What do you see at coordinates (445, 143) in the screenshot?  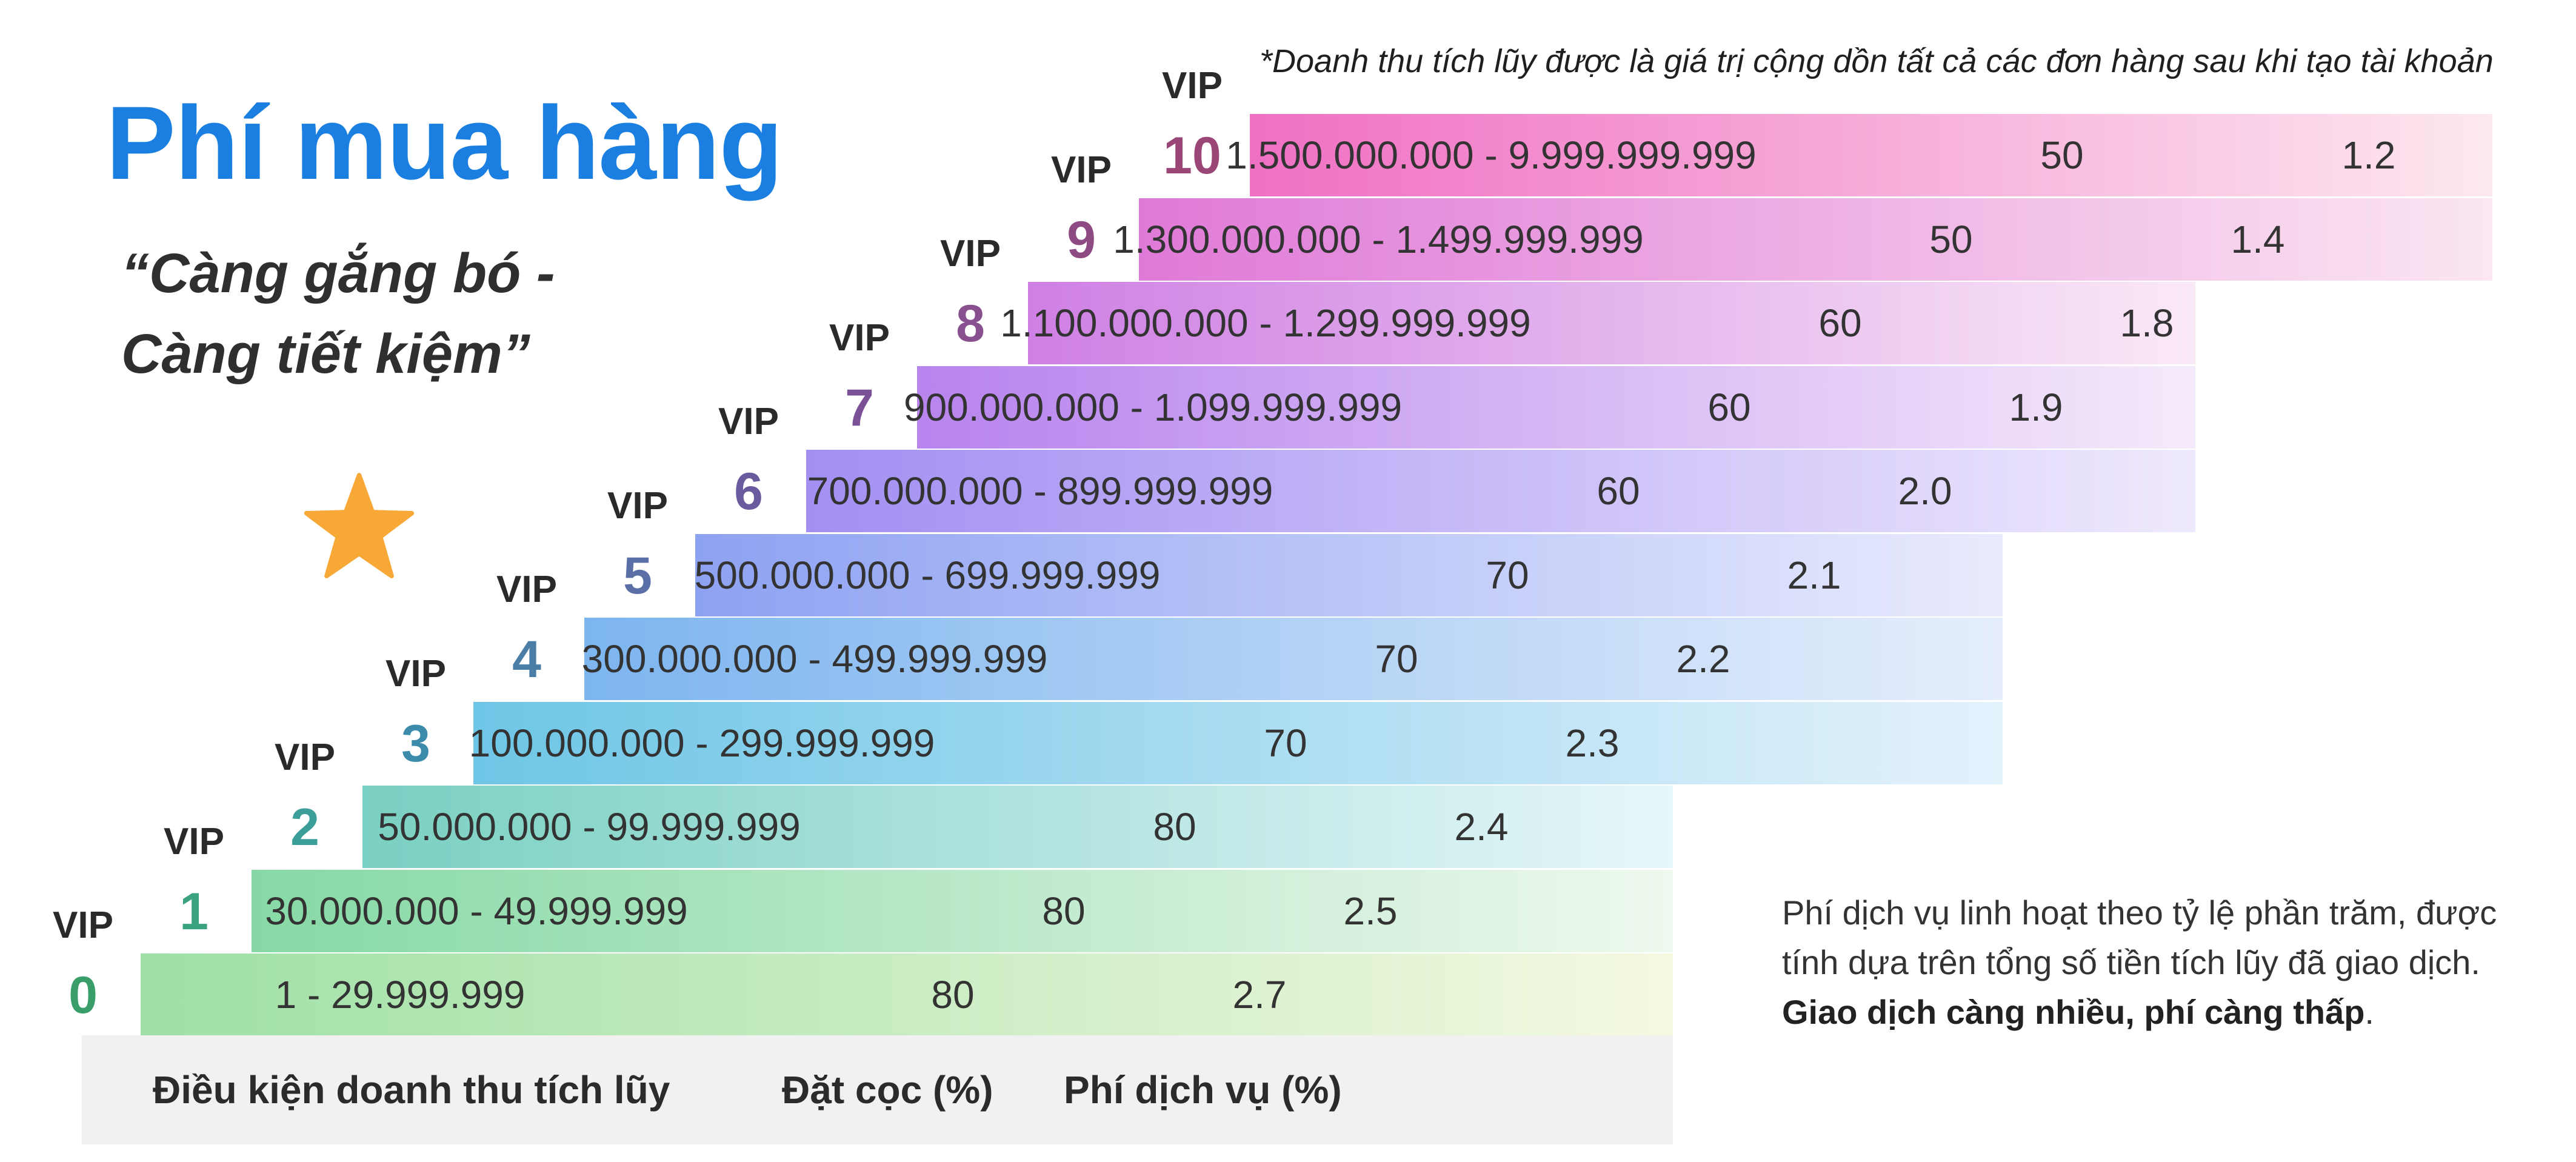 I see `page-title: Phí mua hàng` at bounding box center [445, 143].